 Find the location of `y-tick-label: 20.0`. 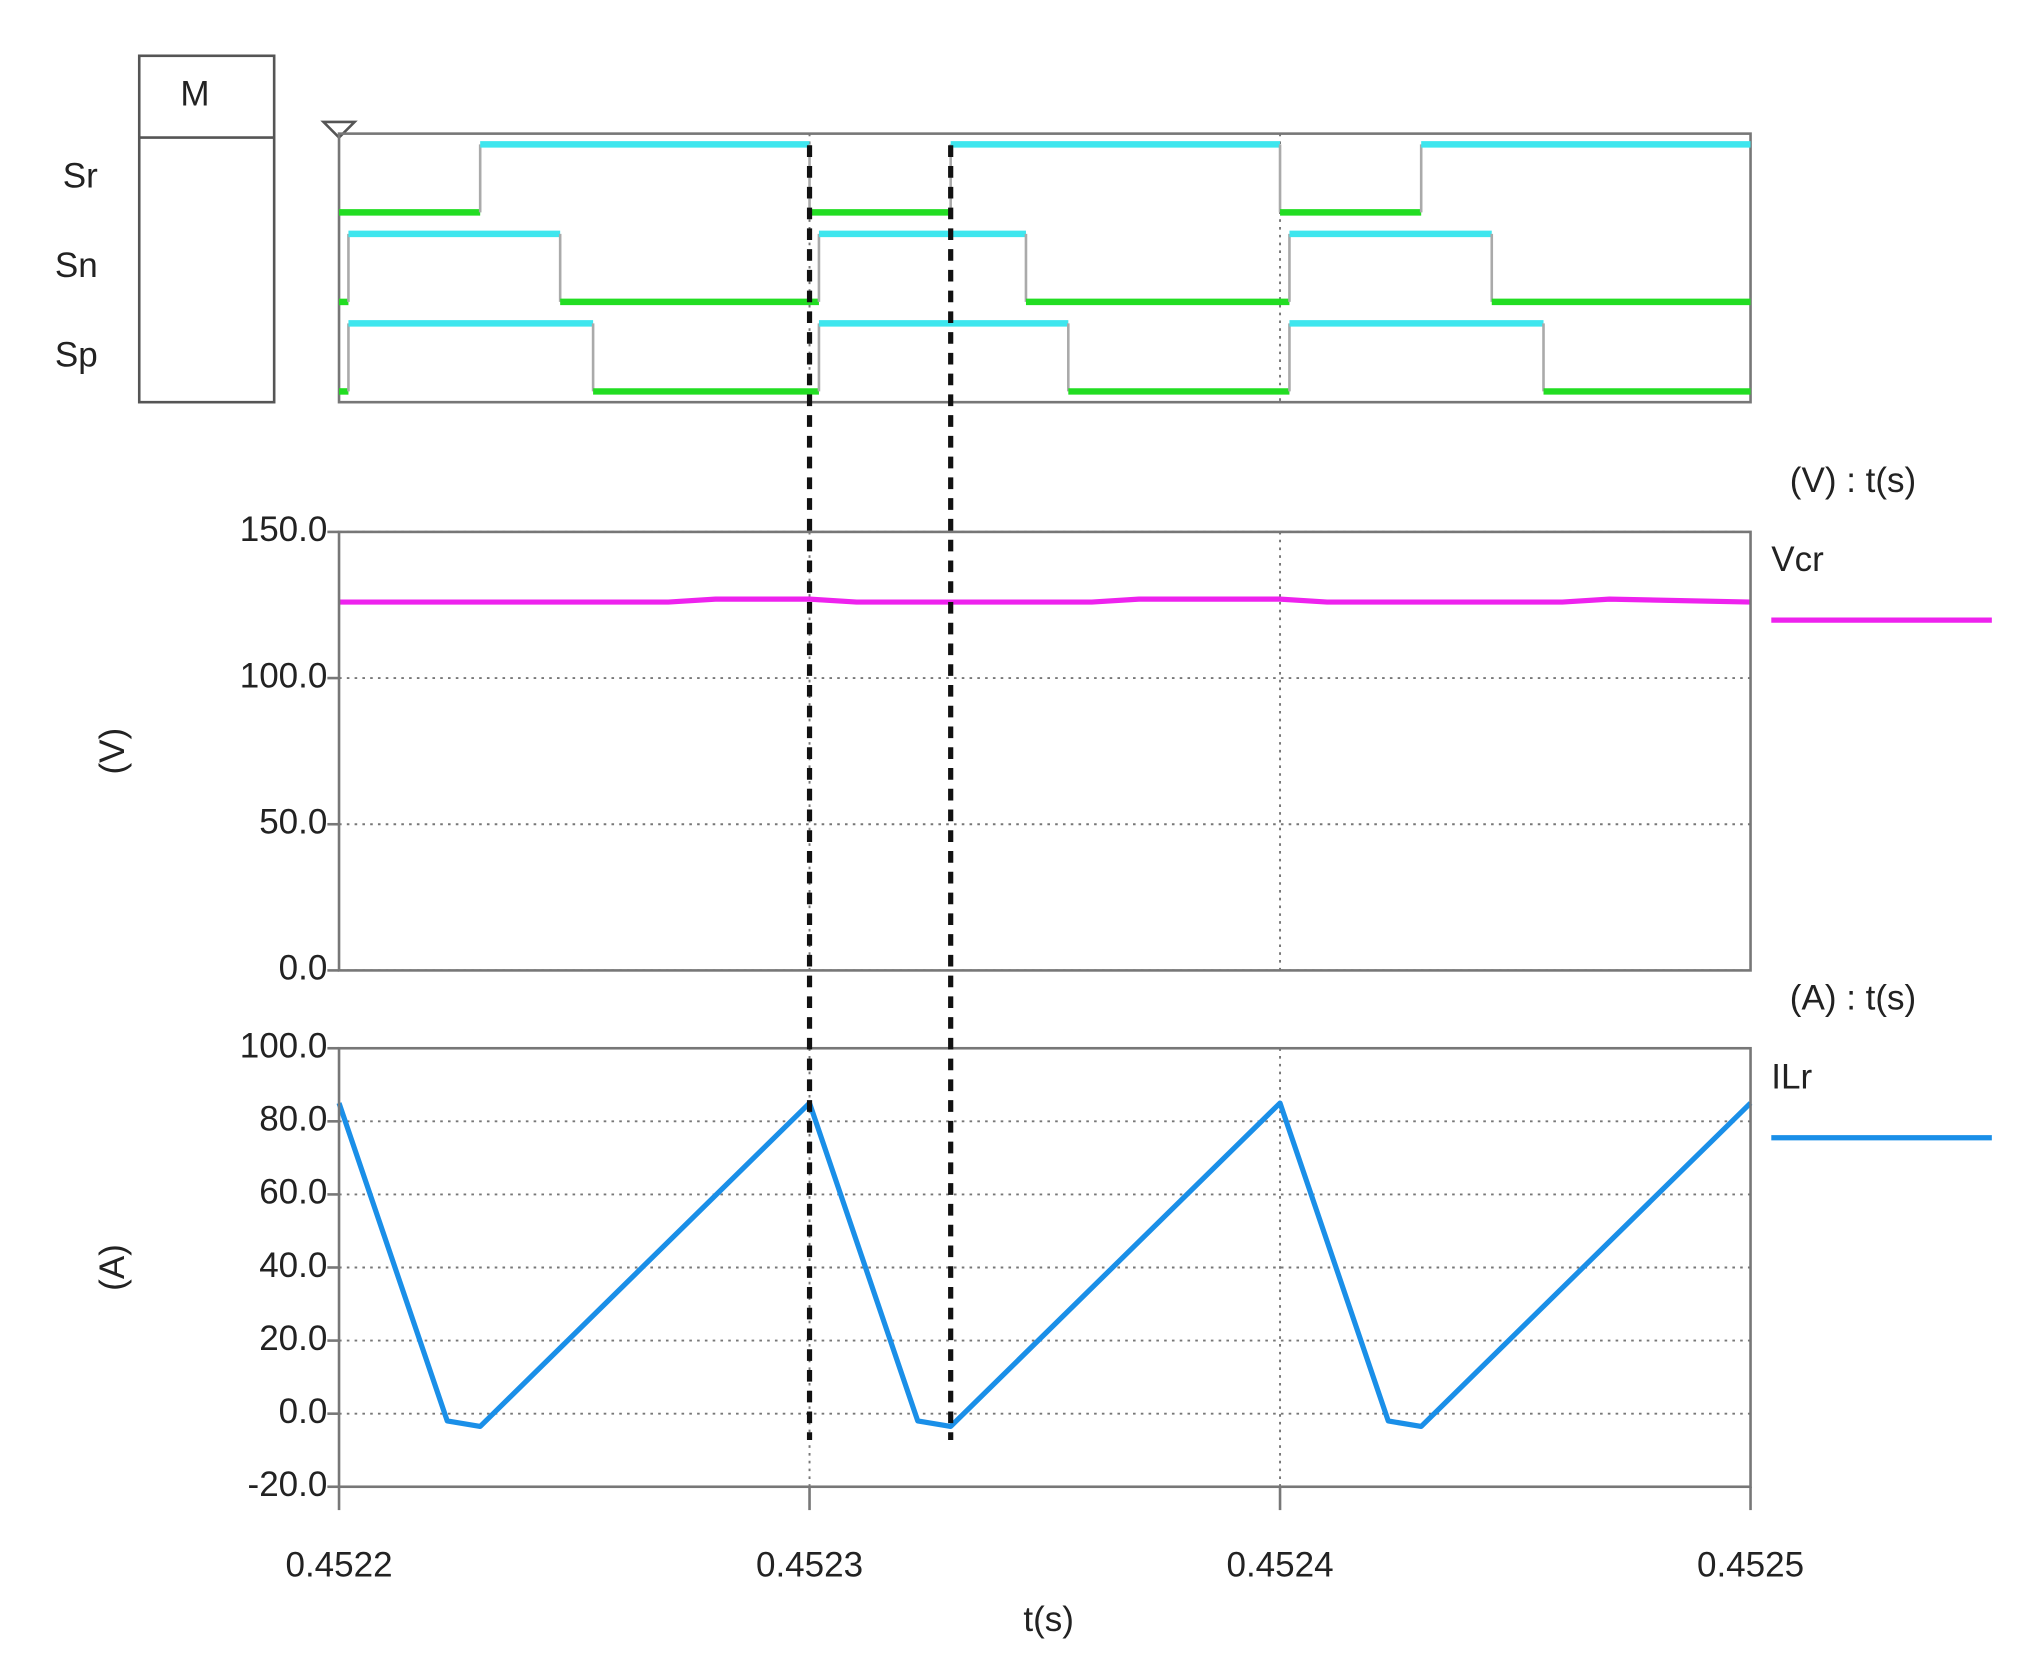

y-tick-label: 20.0 is located at coordinates (293, 1338).